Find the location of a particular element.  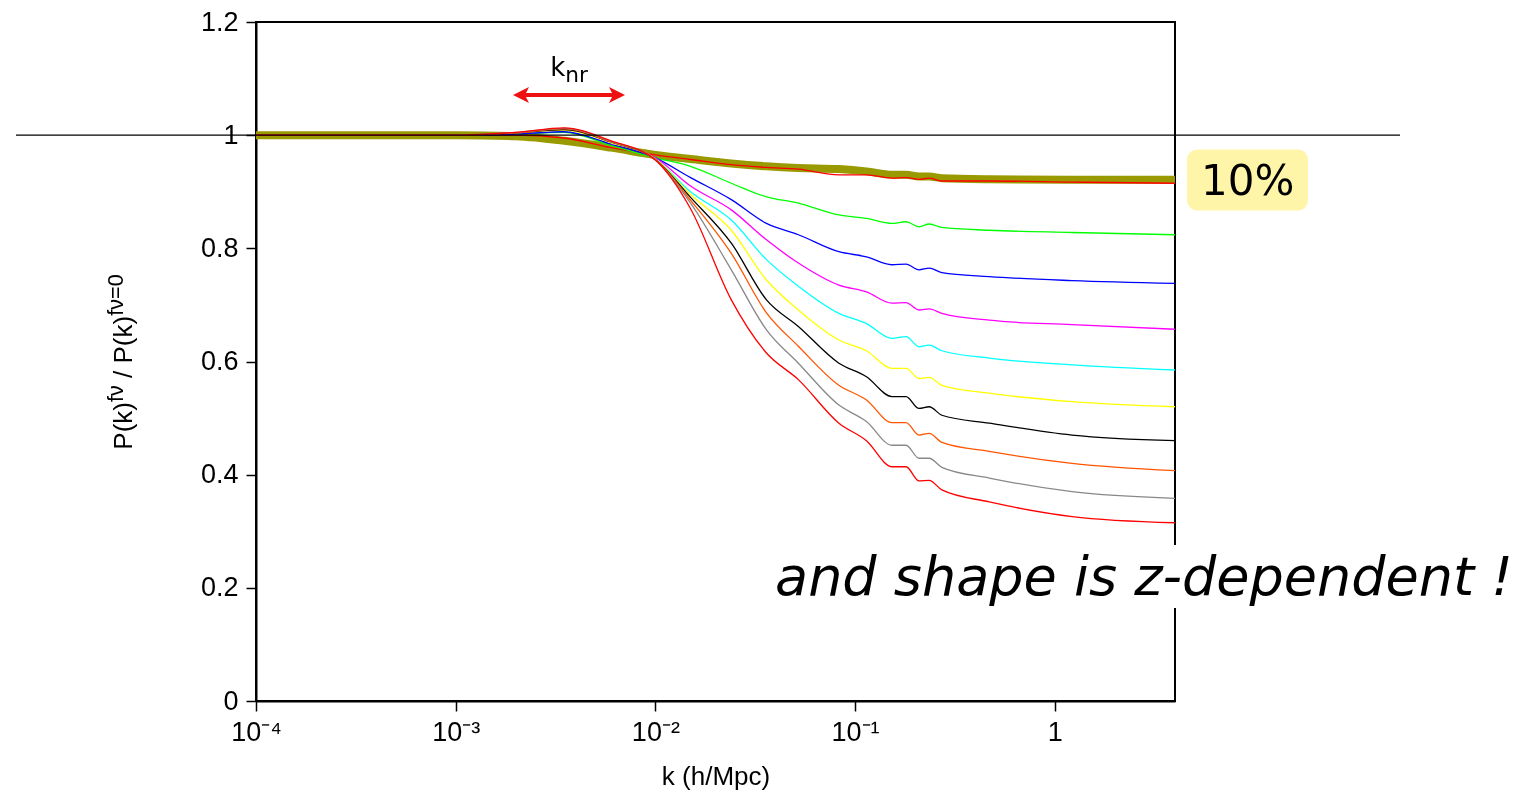

annotation: and shape is z-dependent ! is located at coordinates (1144, 576).